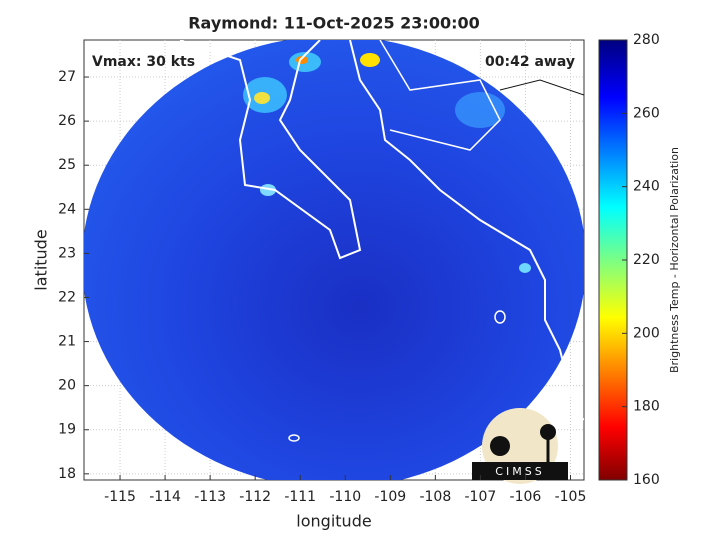  What do you see at coordinates (646, 407) in the screenshot?
I see `colorbar-tick-label: 180` at bounding box center [646, 407].